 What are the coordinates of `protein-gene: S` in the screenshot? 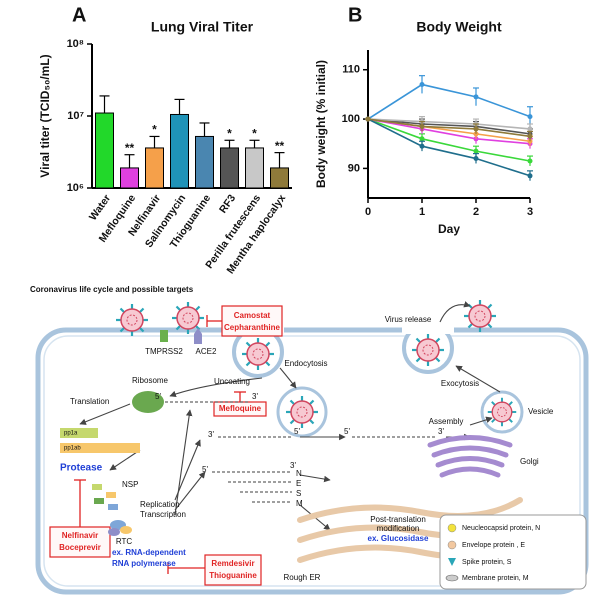 It's located at (298, 493).